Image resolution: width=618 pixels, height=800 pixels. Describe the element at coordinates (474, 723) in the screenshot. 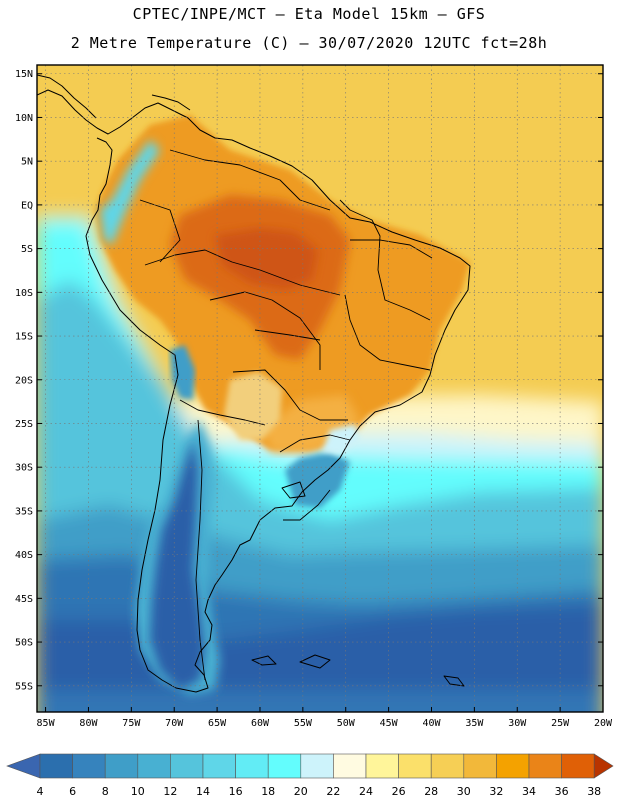

I see `longitude-tick-label: 35W` at that location.